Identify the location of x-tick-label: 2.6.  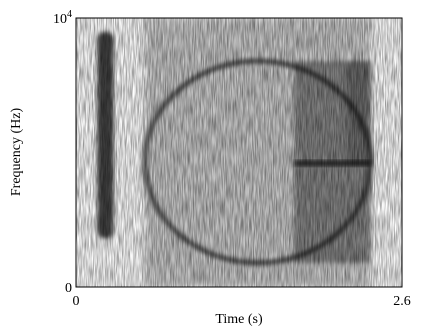
(402, 301).